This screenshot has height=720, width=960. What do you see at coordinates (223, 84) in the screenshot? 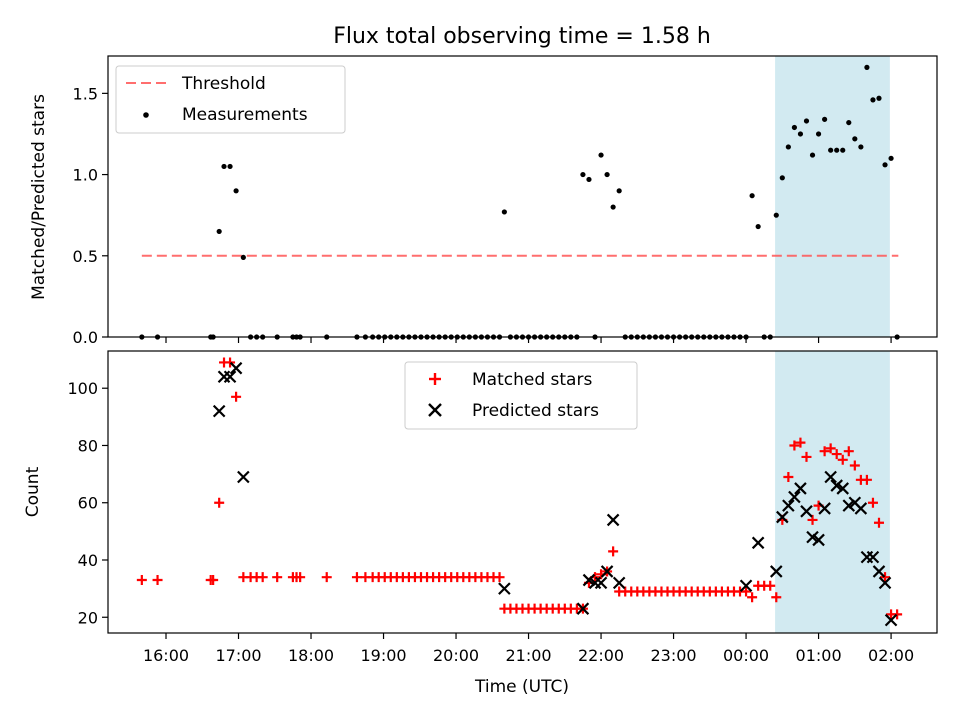
I see `legend-threshold-label: Threshold` at bounding box center [223, 84].